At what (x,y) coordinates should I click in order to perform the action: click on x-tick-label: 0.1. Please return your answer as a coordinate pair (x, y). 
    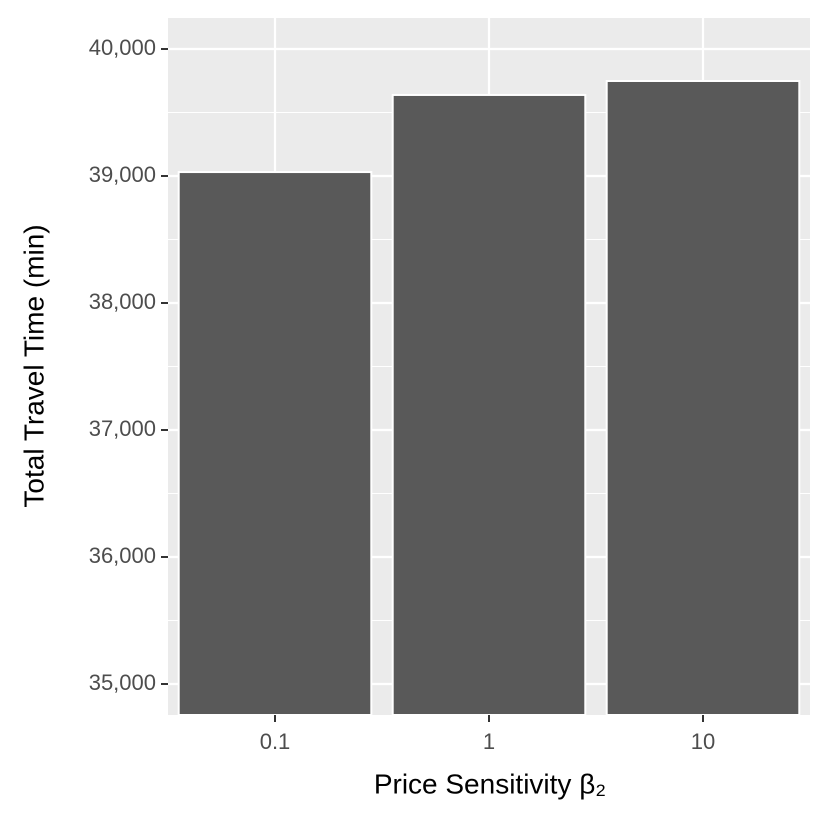
    Looking at the image, I should click on (275, 741).